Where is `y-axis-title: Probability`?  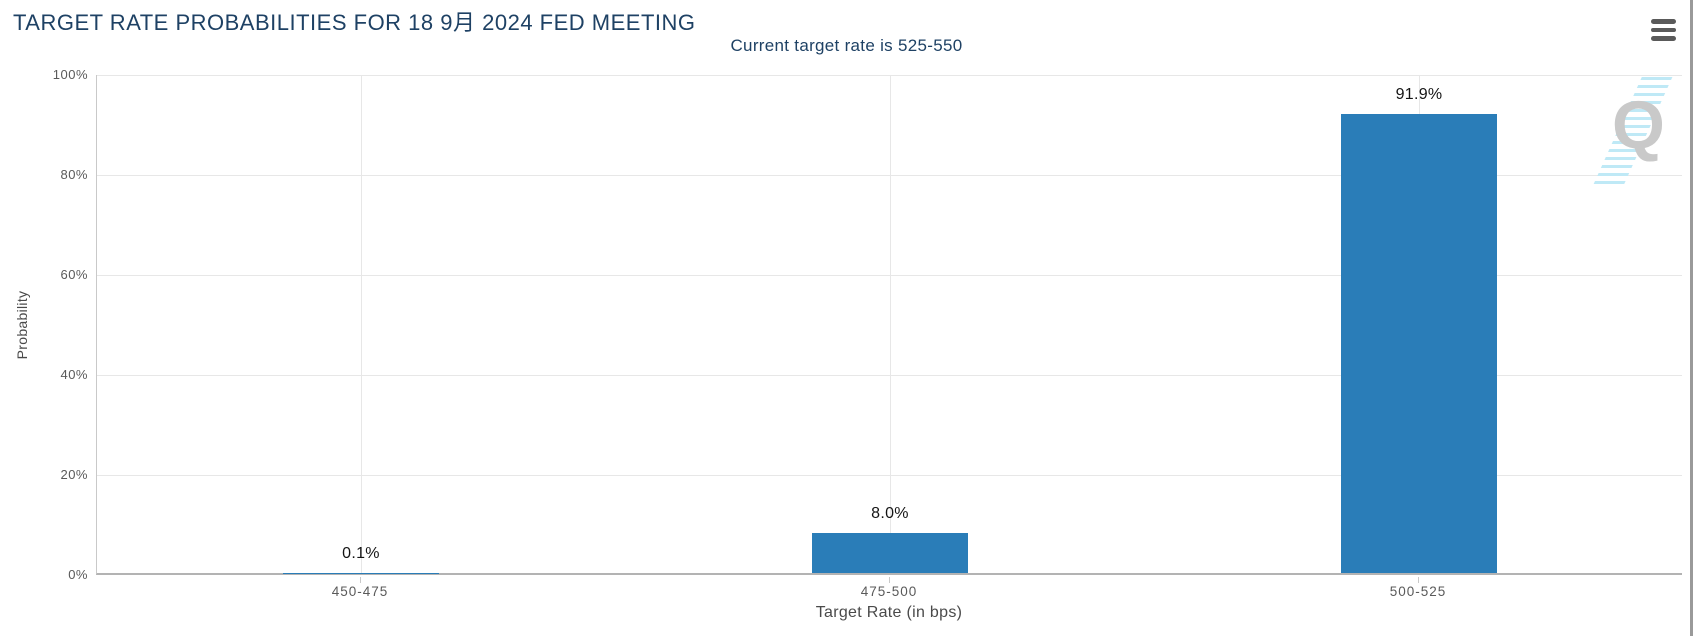
y-axis-title: Probability is located at coordinates (22, 325).